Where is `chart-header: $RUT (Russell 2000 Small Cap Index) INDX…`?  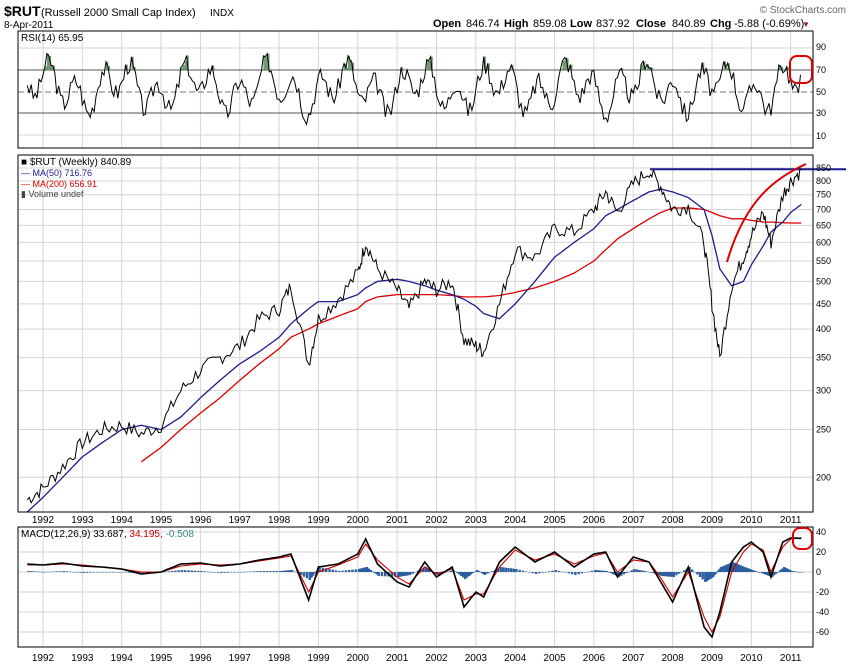 chart-header: $RUT (Russell 2000 Small Cap Index) INDX… is located at coordinates (425, 17).